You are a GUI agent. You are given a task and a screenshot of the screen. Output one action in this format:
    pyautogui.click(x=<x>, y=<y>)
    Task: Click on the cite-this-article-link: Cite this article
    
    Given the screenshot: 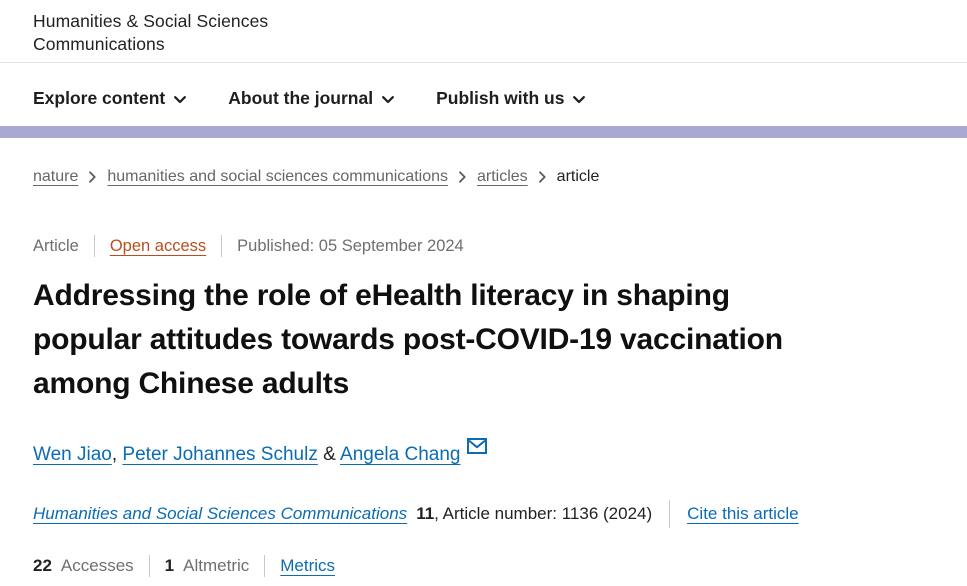 What is the action you would take?
    pyautogui.click(x=743, y=513)
    